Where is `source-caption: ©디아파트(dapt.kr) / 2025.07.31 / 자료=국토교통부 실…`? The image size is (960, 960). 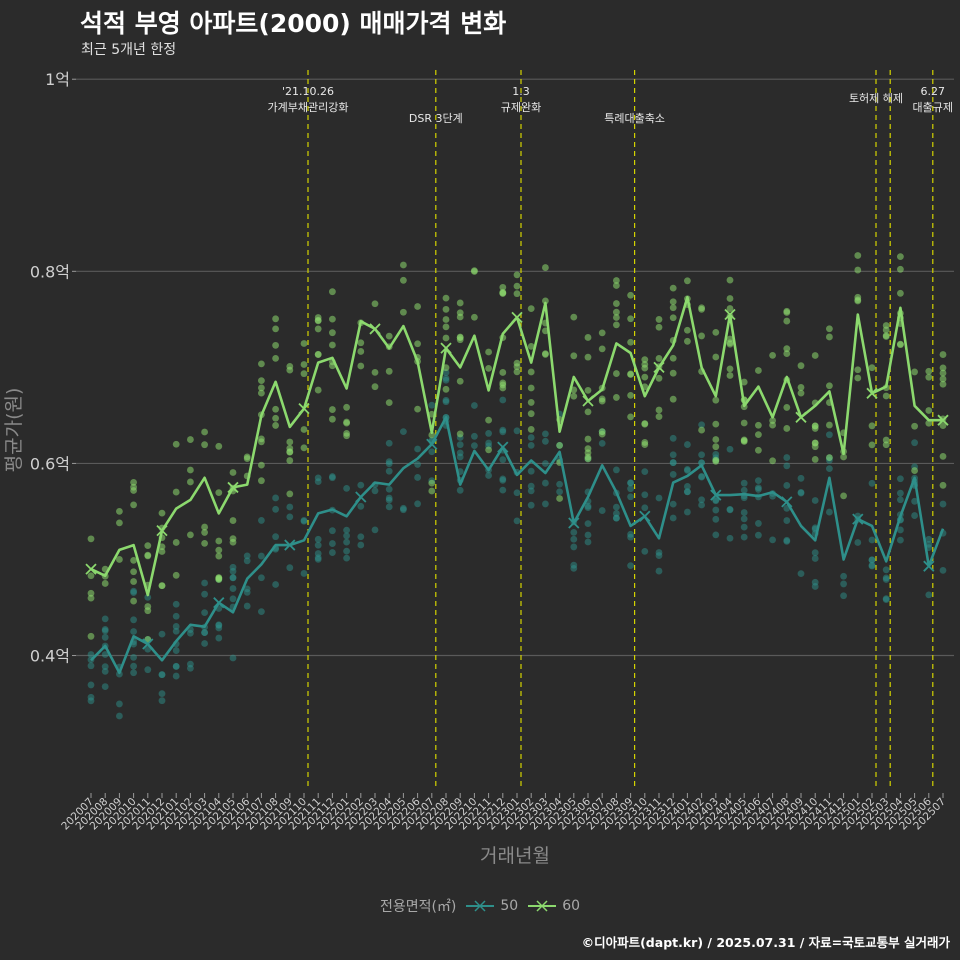 source-caption: ©디아파트(dapt.kr) / 2025.07.31 / 자료=국토교통부 실… is located at coordinates (765, 942).